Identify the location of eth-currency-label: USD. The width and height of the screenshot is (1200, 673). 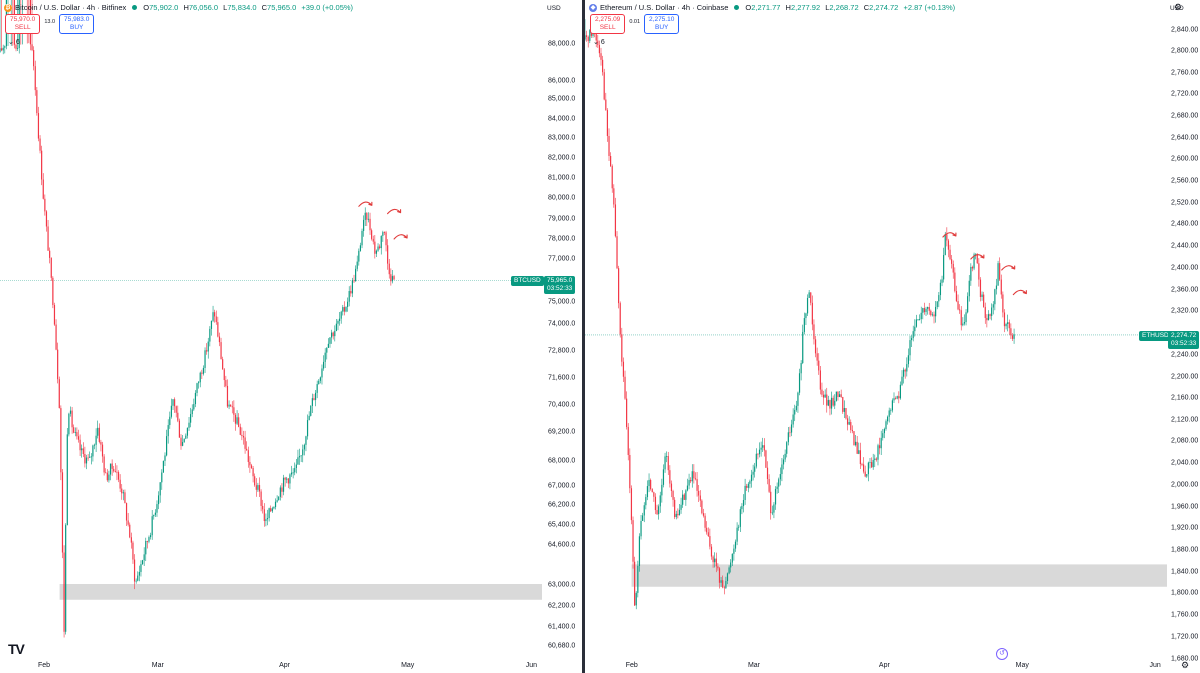
(1177, 8).